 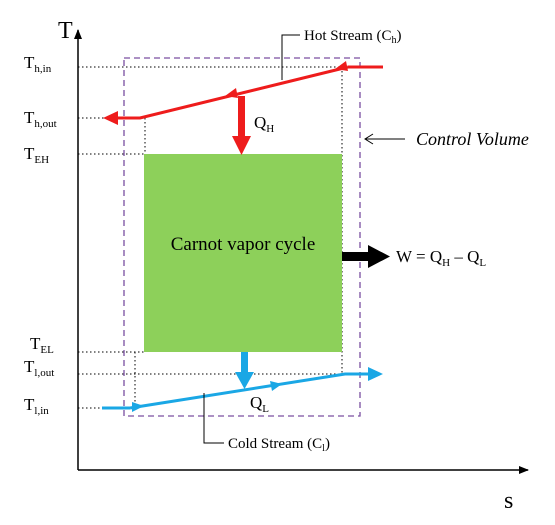 I want to click on th-out-label: Th,out, so click(x=40, y=119).